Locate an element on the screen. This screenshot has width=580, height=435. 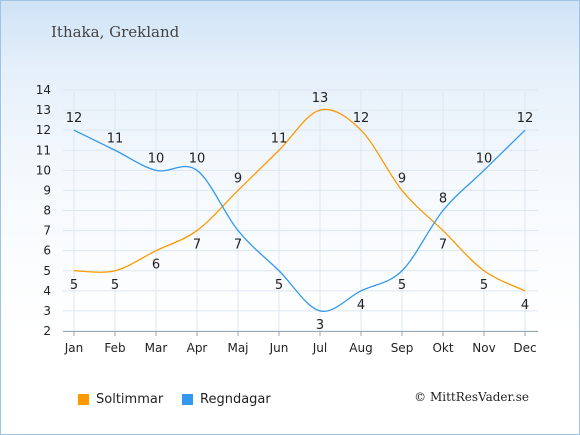
data-label-rain: 4 is located at coordinates (361, 305).